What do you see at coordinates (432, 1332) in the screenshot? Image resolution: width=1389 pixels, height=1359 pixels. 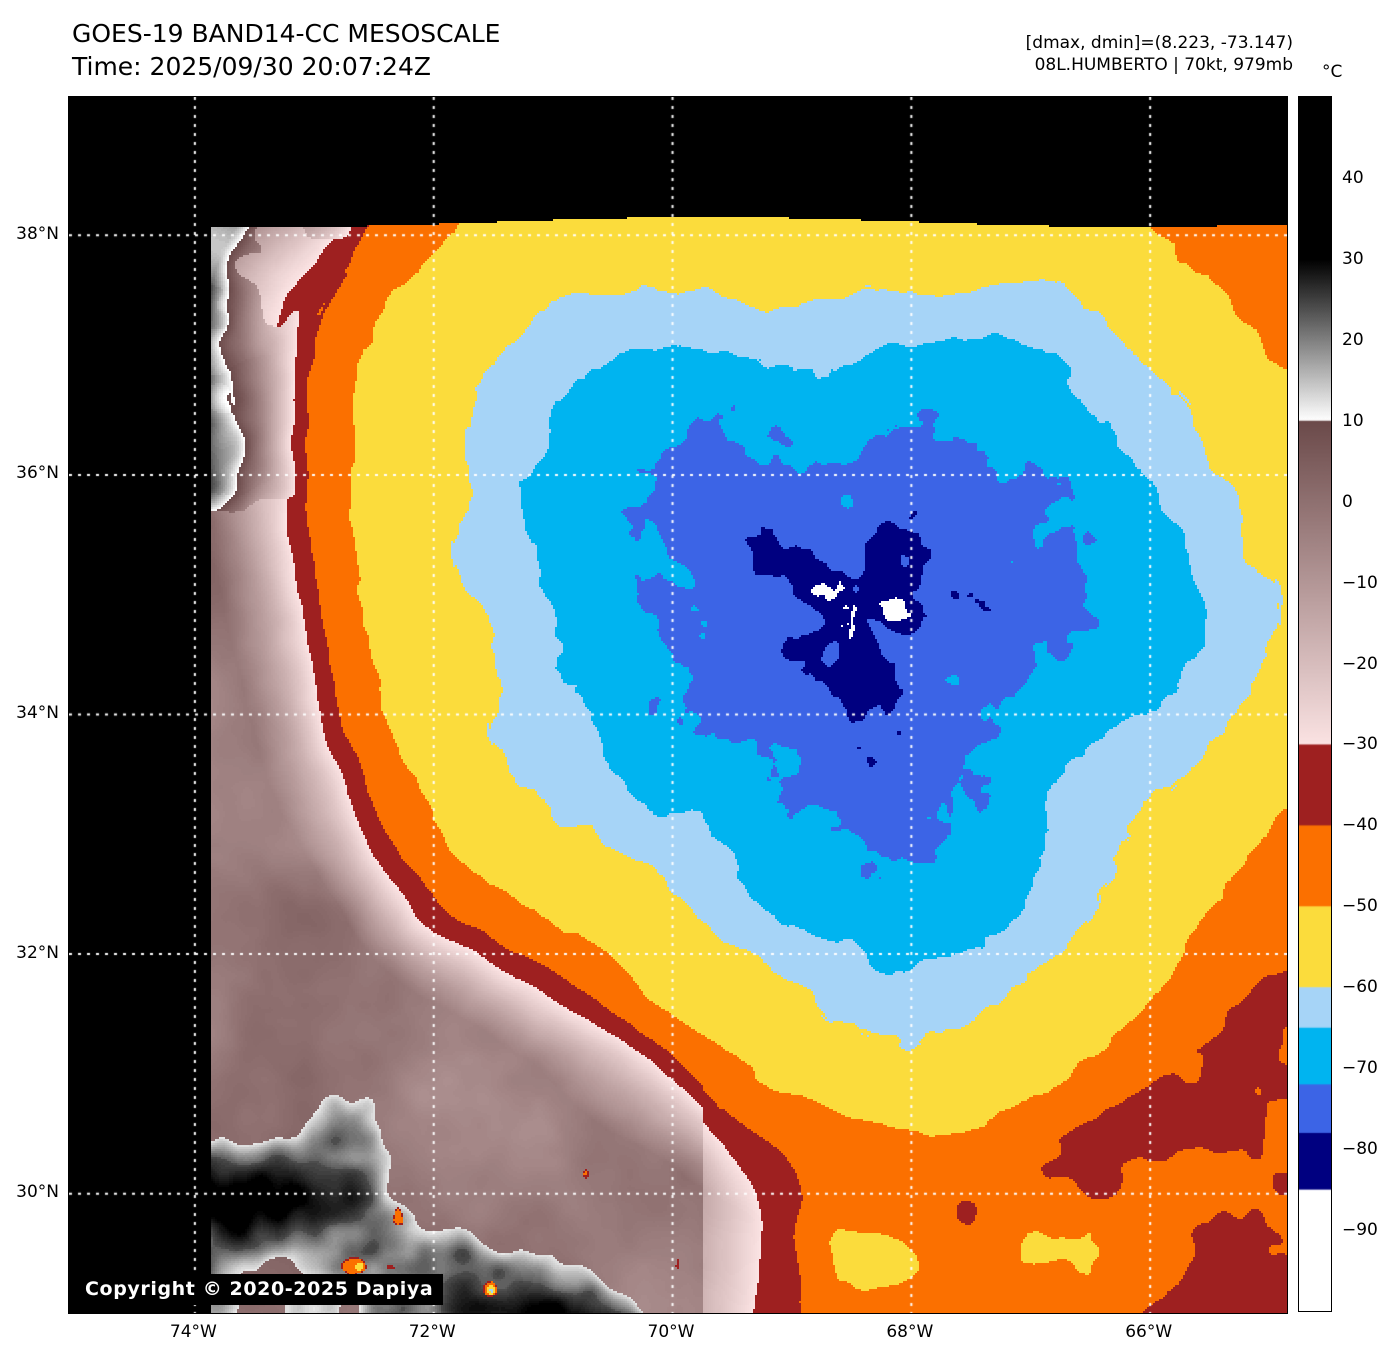 I see `lon-tick-label: 72°W` at bounding box center [432, 1332].